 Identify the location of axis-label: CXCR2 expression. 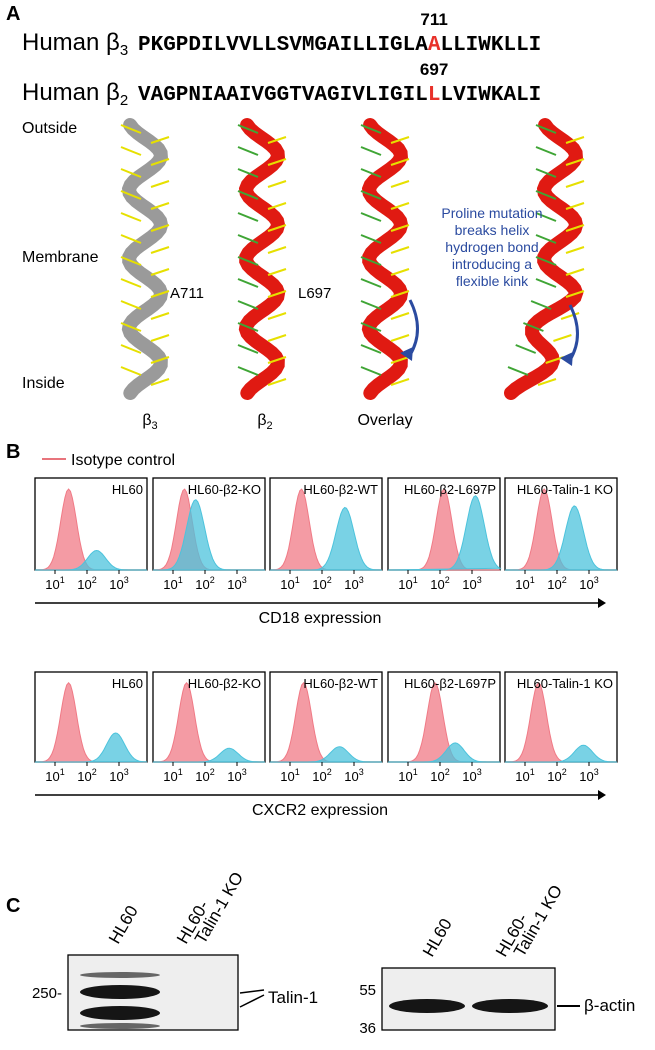
(320, 810).